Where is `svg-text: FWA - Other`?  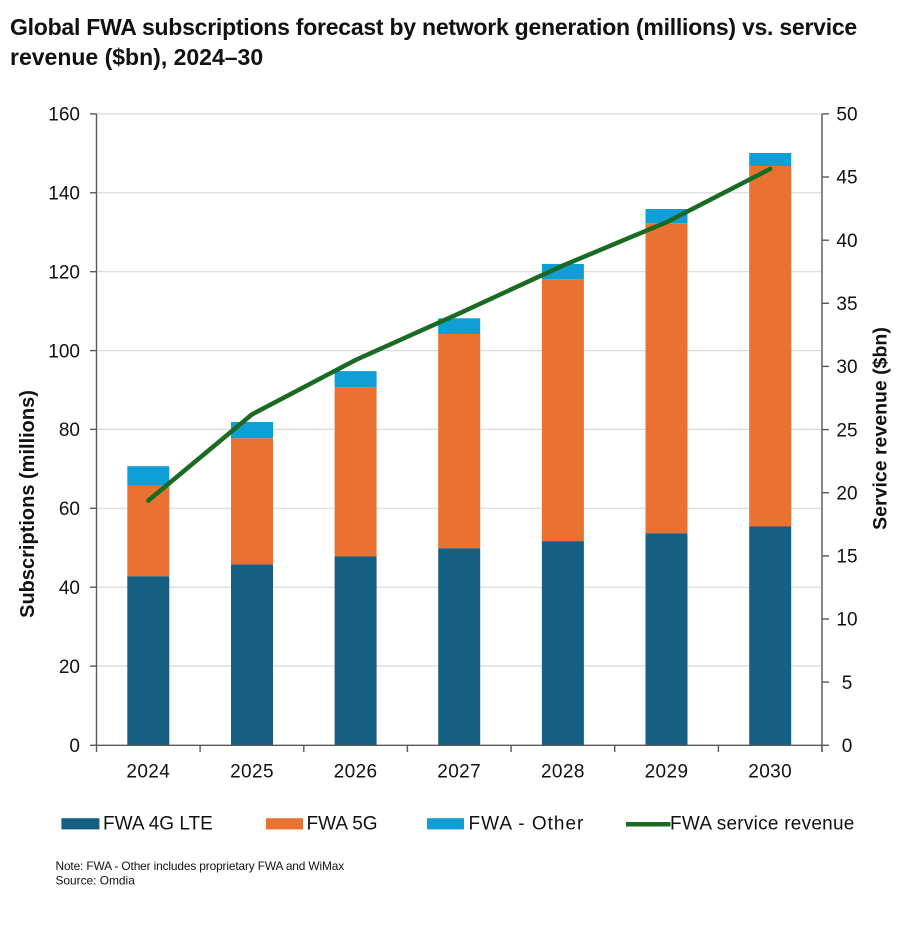 svg-text: FWA - Other is located at coordinates (527, 824).